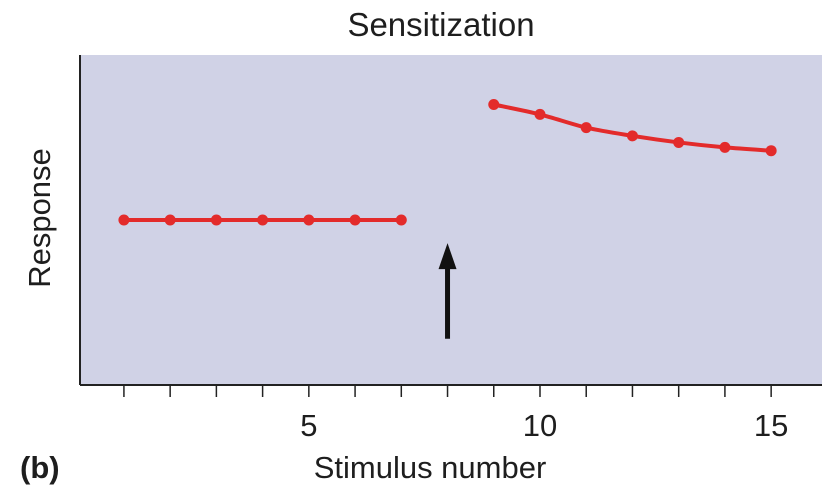  I want to click on y-axis-label: Response, so click(39, 218).